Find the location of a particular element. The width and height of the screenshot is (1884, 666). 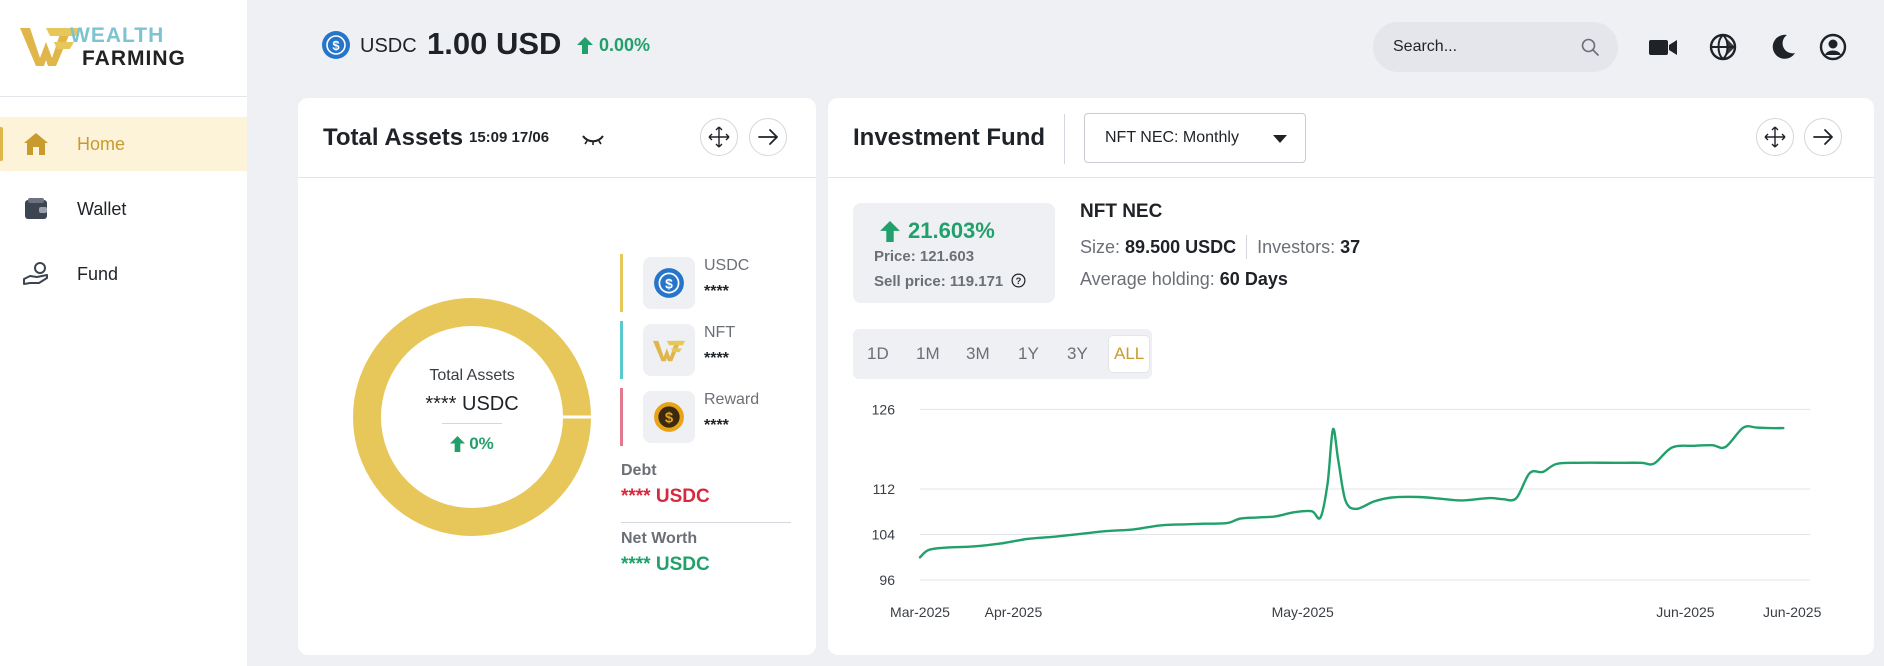

legend-icon-box-reward: $ is located at coordinates (669, 417).